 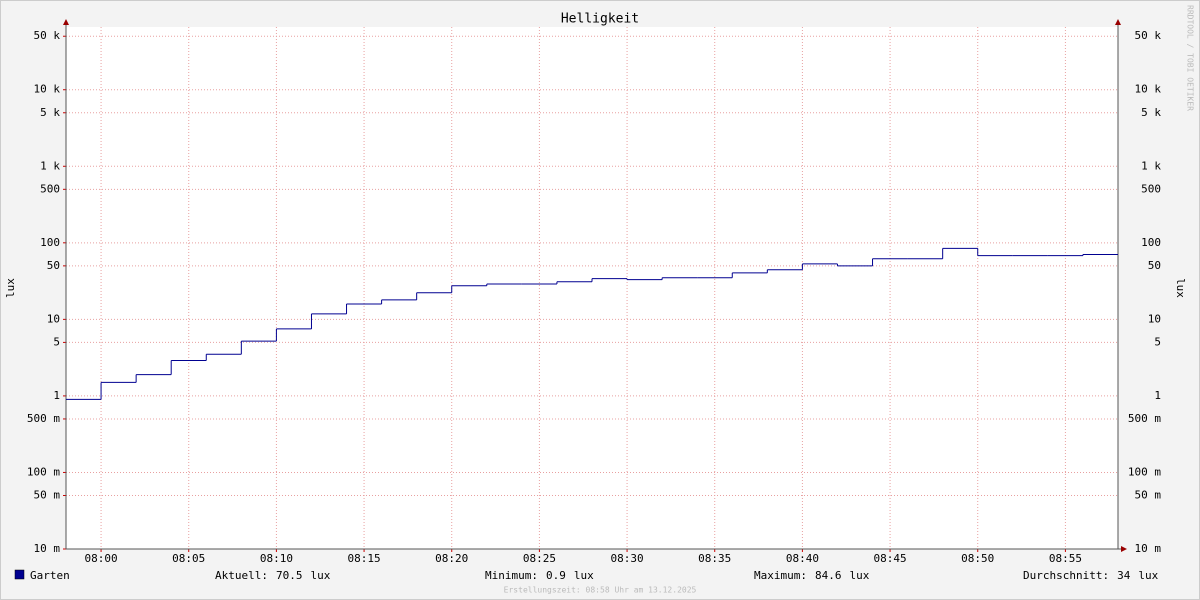 I want to click on y-tick-label: 10 k, so click(x=47, y=89).